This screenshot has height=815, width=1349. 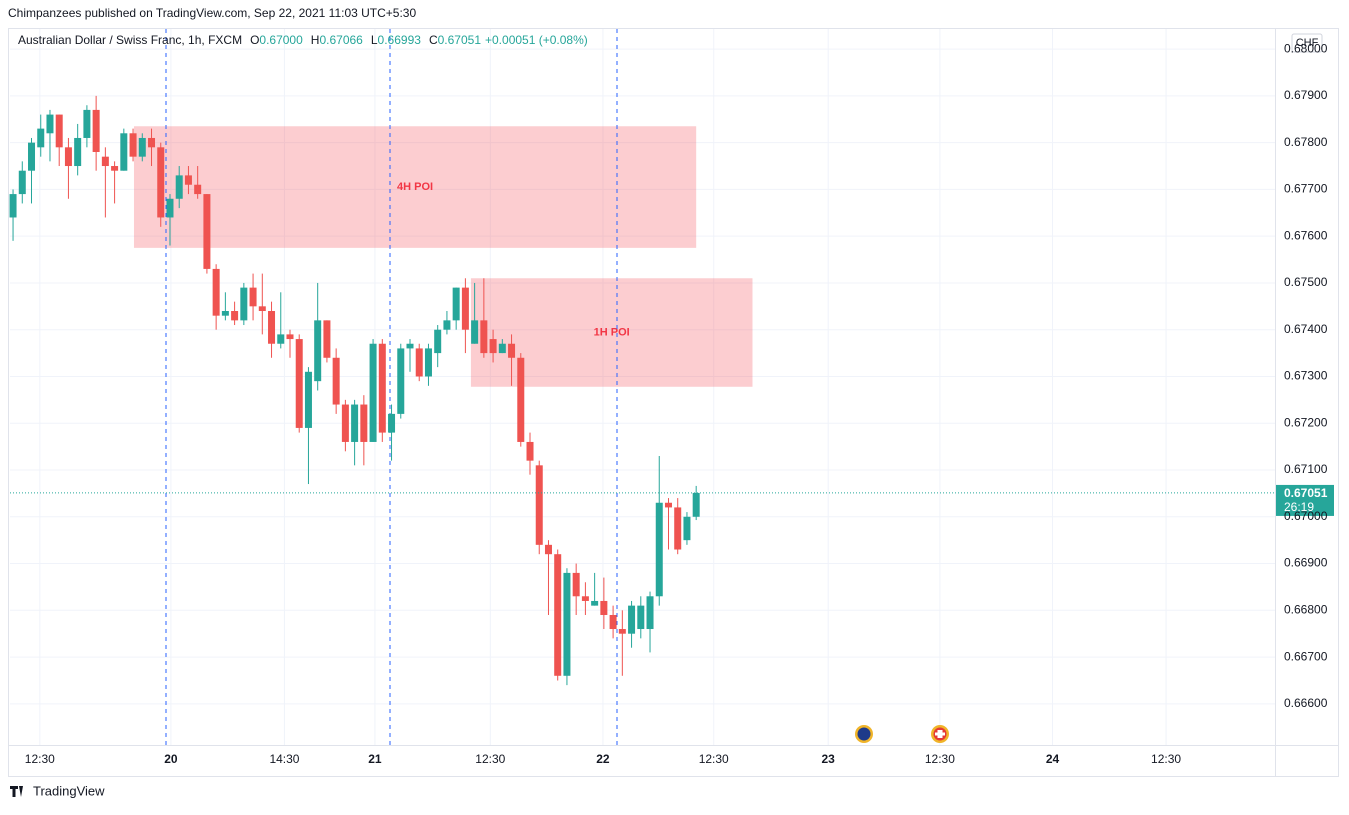 I want to click on legend-value: 0.67066, so click(x=341, y=40).